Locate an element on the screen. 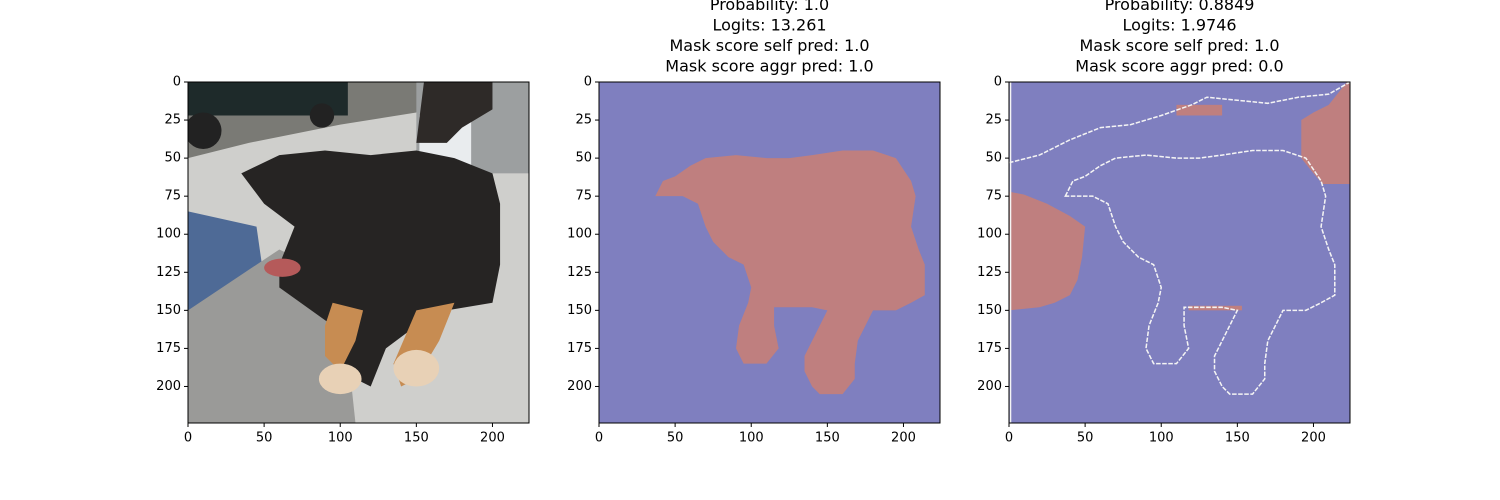 The image size is (1500, 500). chart-title: Probability: 1.0 is located at coordinates (769, 7).